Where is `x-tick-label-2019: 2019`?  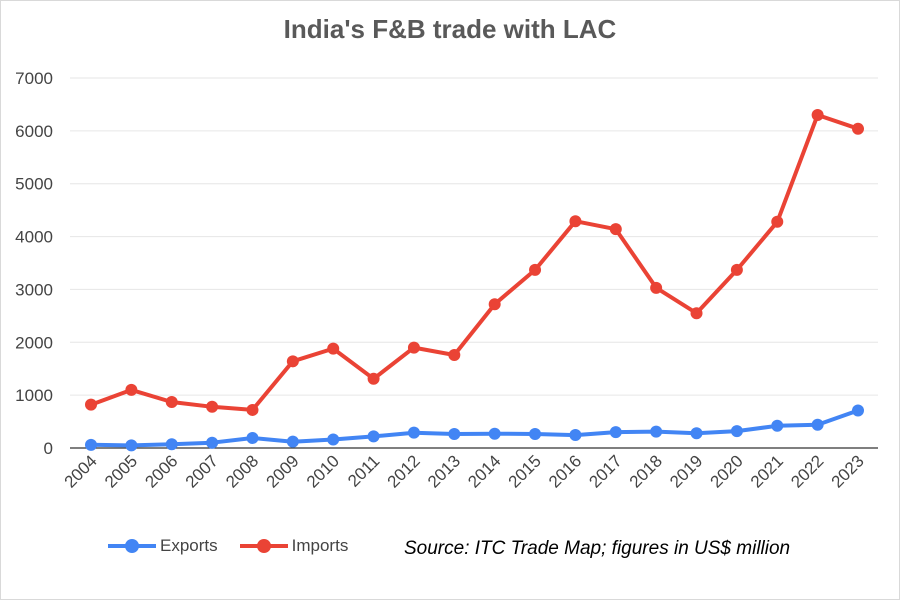 x-tick-label-2019: 2019 is located at coordinates (686, 471).